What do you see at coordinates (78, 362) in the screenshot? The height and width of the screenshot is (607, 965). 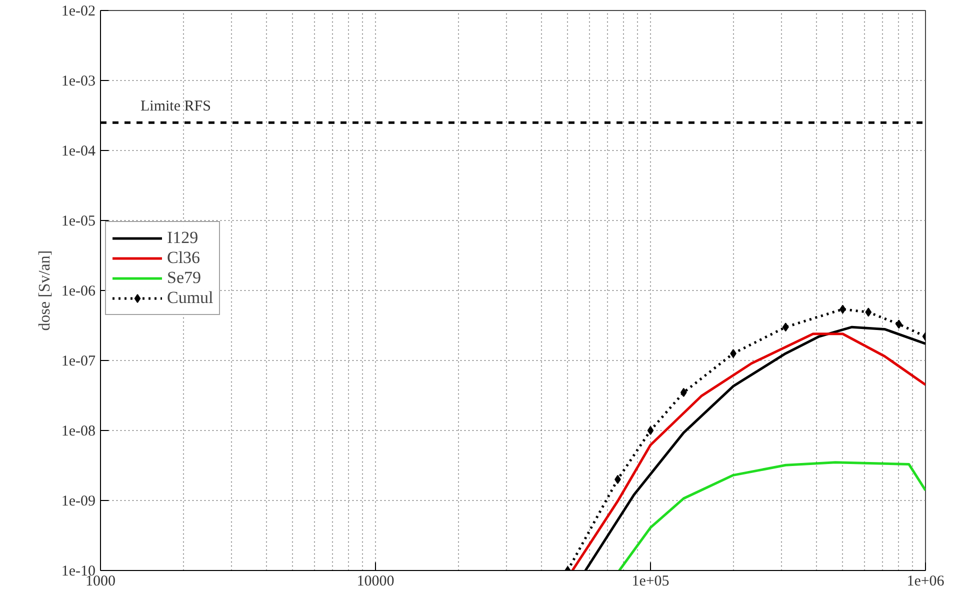 I see `y-tick-label: 1e-07` at bounding box center [78, 362].